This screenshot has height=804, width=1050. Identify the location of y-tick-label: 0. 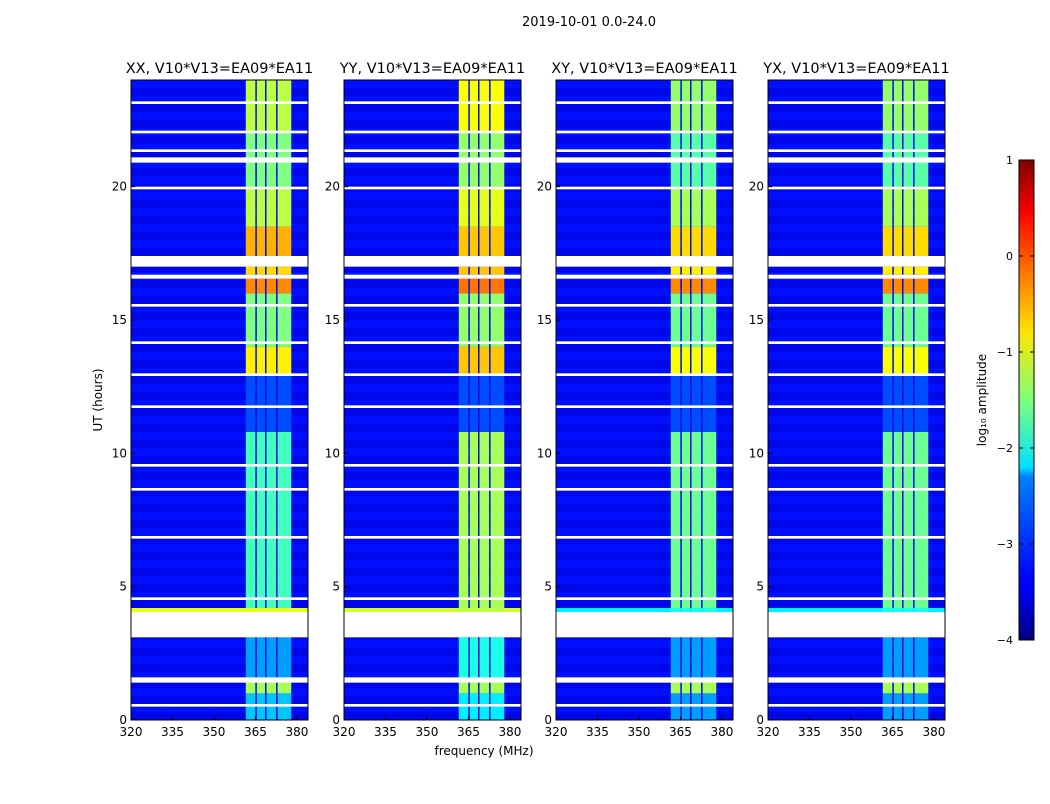
(123, 720).